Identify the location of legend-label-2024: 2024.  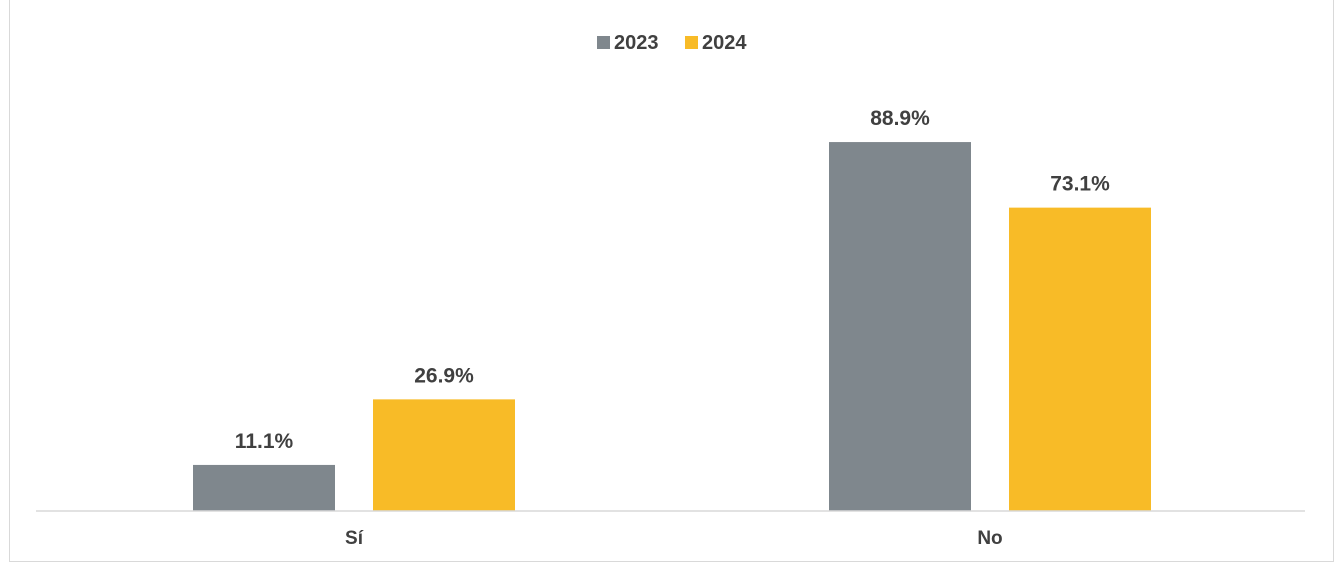
(724, 43).